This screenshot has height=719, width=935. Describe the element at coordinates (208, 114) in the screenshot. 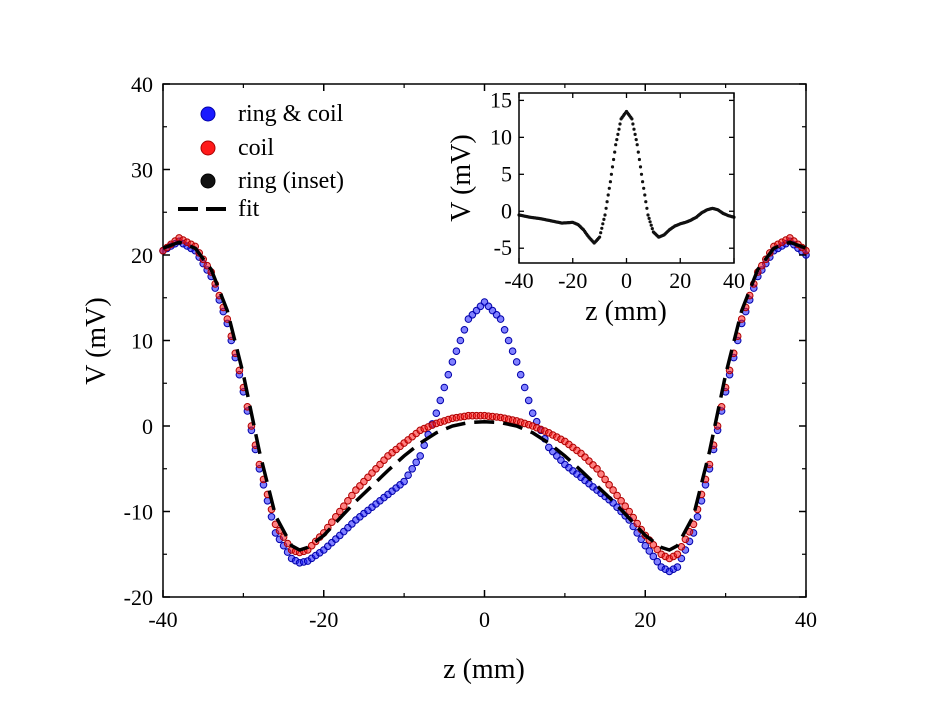

I see `legend-marker-ring-and-coil` at that location.